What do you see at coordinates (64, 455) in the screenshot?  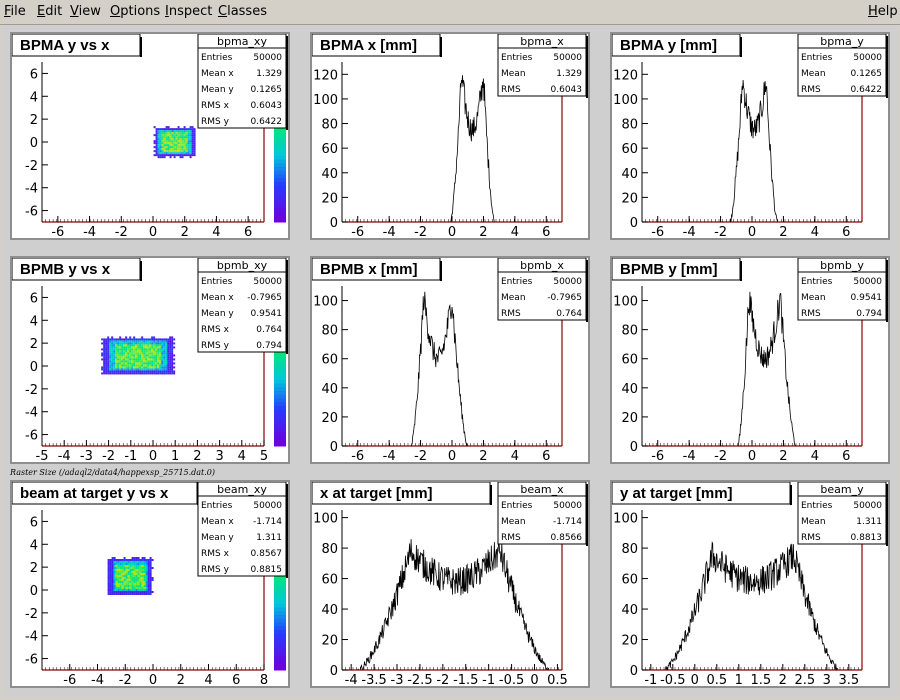 I see `x-tick-label: -4` at bounding box center [64, 455].